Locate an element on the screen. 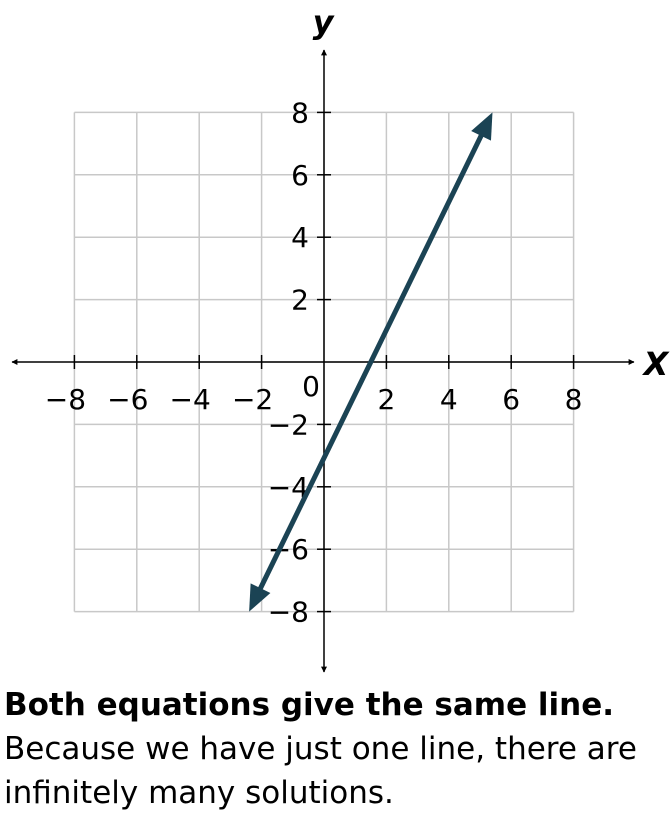 This screenshot has height=825, width=672. origin-label: 0 is located at coordinates (311, 386).